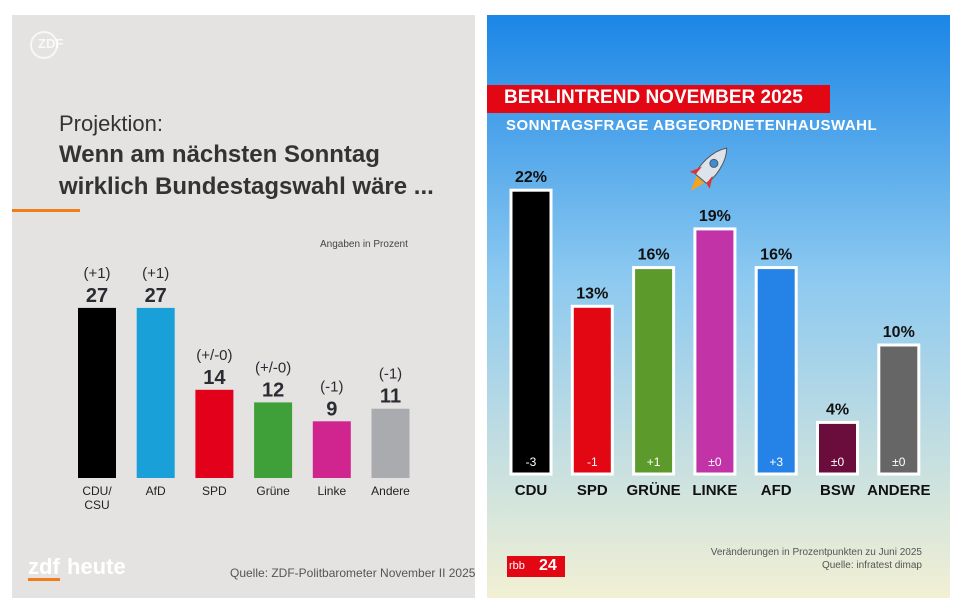 This screenshot has height=614, width=960. What do you see at coordinates (390, 491) in the screenshot?
I see `x-tick-label: Andere` at bounding box center [390, 491].